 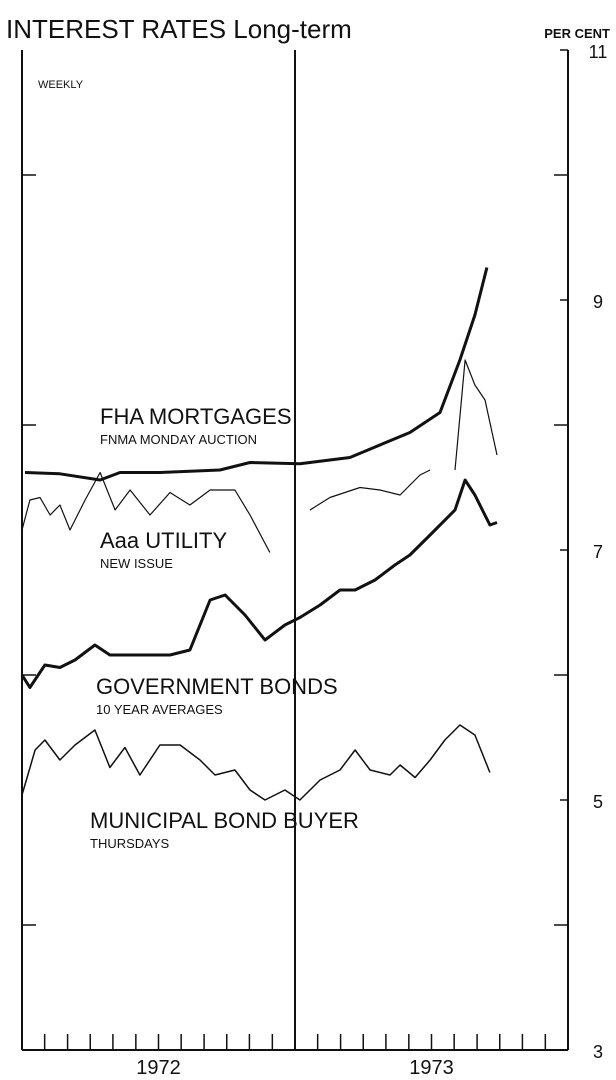 What do you see at coordinates (196, 416) in the screenshot?
I see `series-label: FHA MORTGAGES` at bounding box center [196, 416].